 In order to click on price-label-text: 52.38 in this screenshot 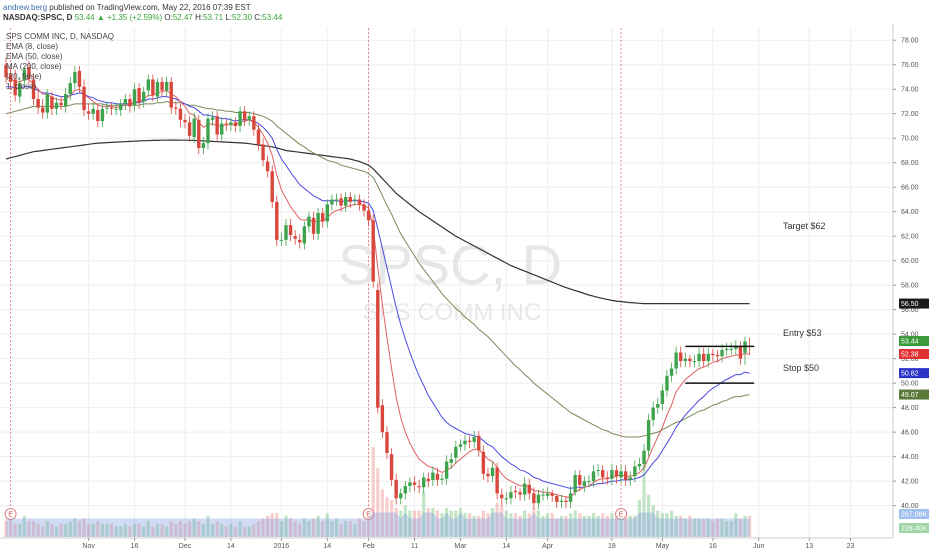, I will do `click(910, 355)`.